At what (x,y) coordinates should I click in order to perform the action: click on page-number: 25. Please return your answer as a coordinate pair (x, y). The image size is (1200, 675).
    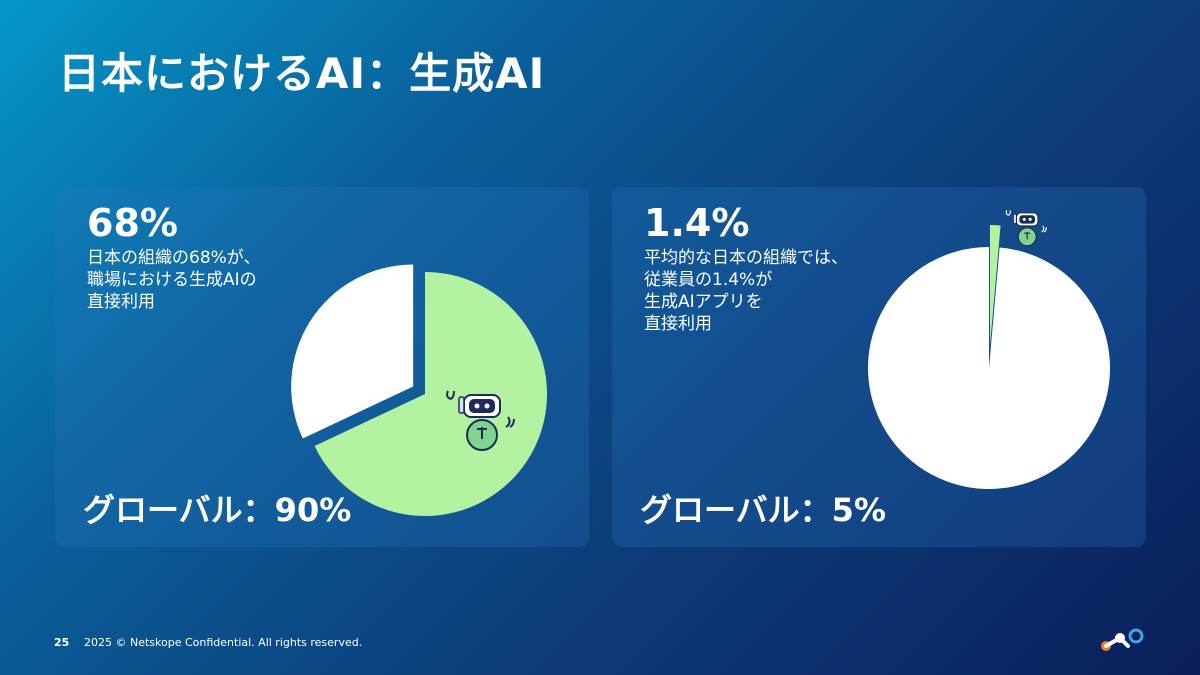
    Looking at the image, I should click on (62, 642).